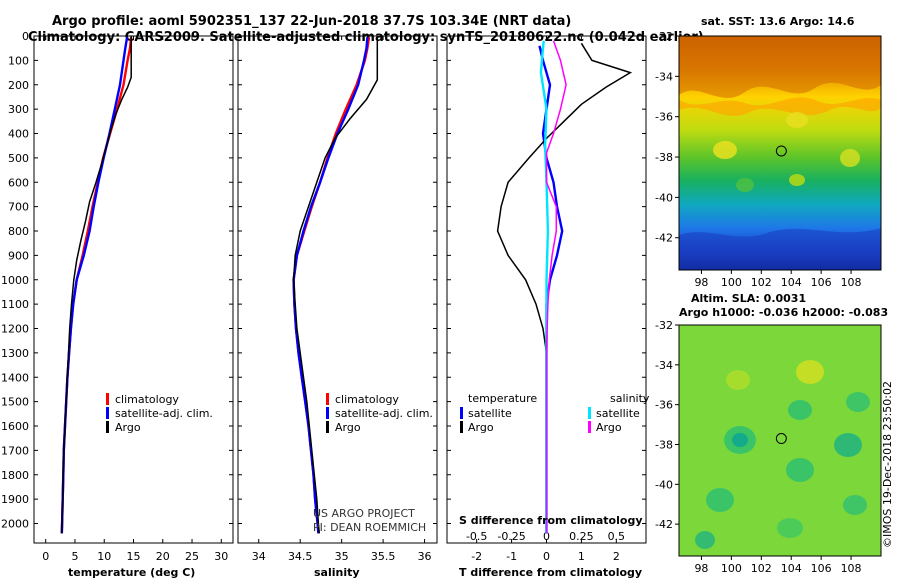 Image resolution: width=900 pixels, height=580 pixels. Describe the element at coordinates (18, 109) in the screenshot. I see `depth-tick-label: 300` at that location.